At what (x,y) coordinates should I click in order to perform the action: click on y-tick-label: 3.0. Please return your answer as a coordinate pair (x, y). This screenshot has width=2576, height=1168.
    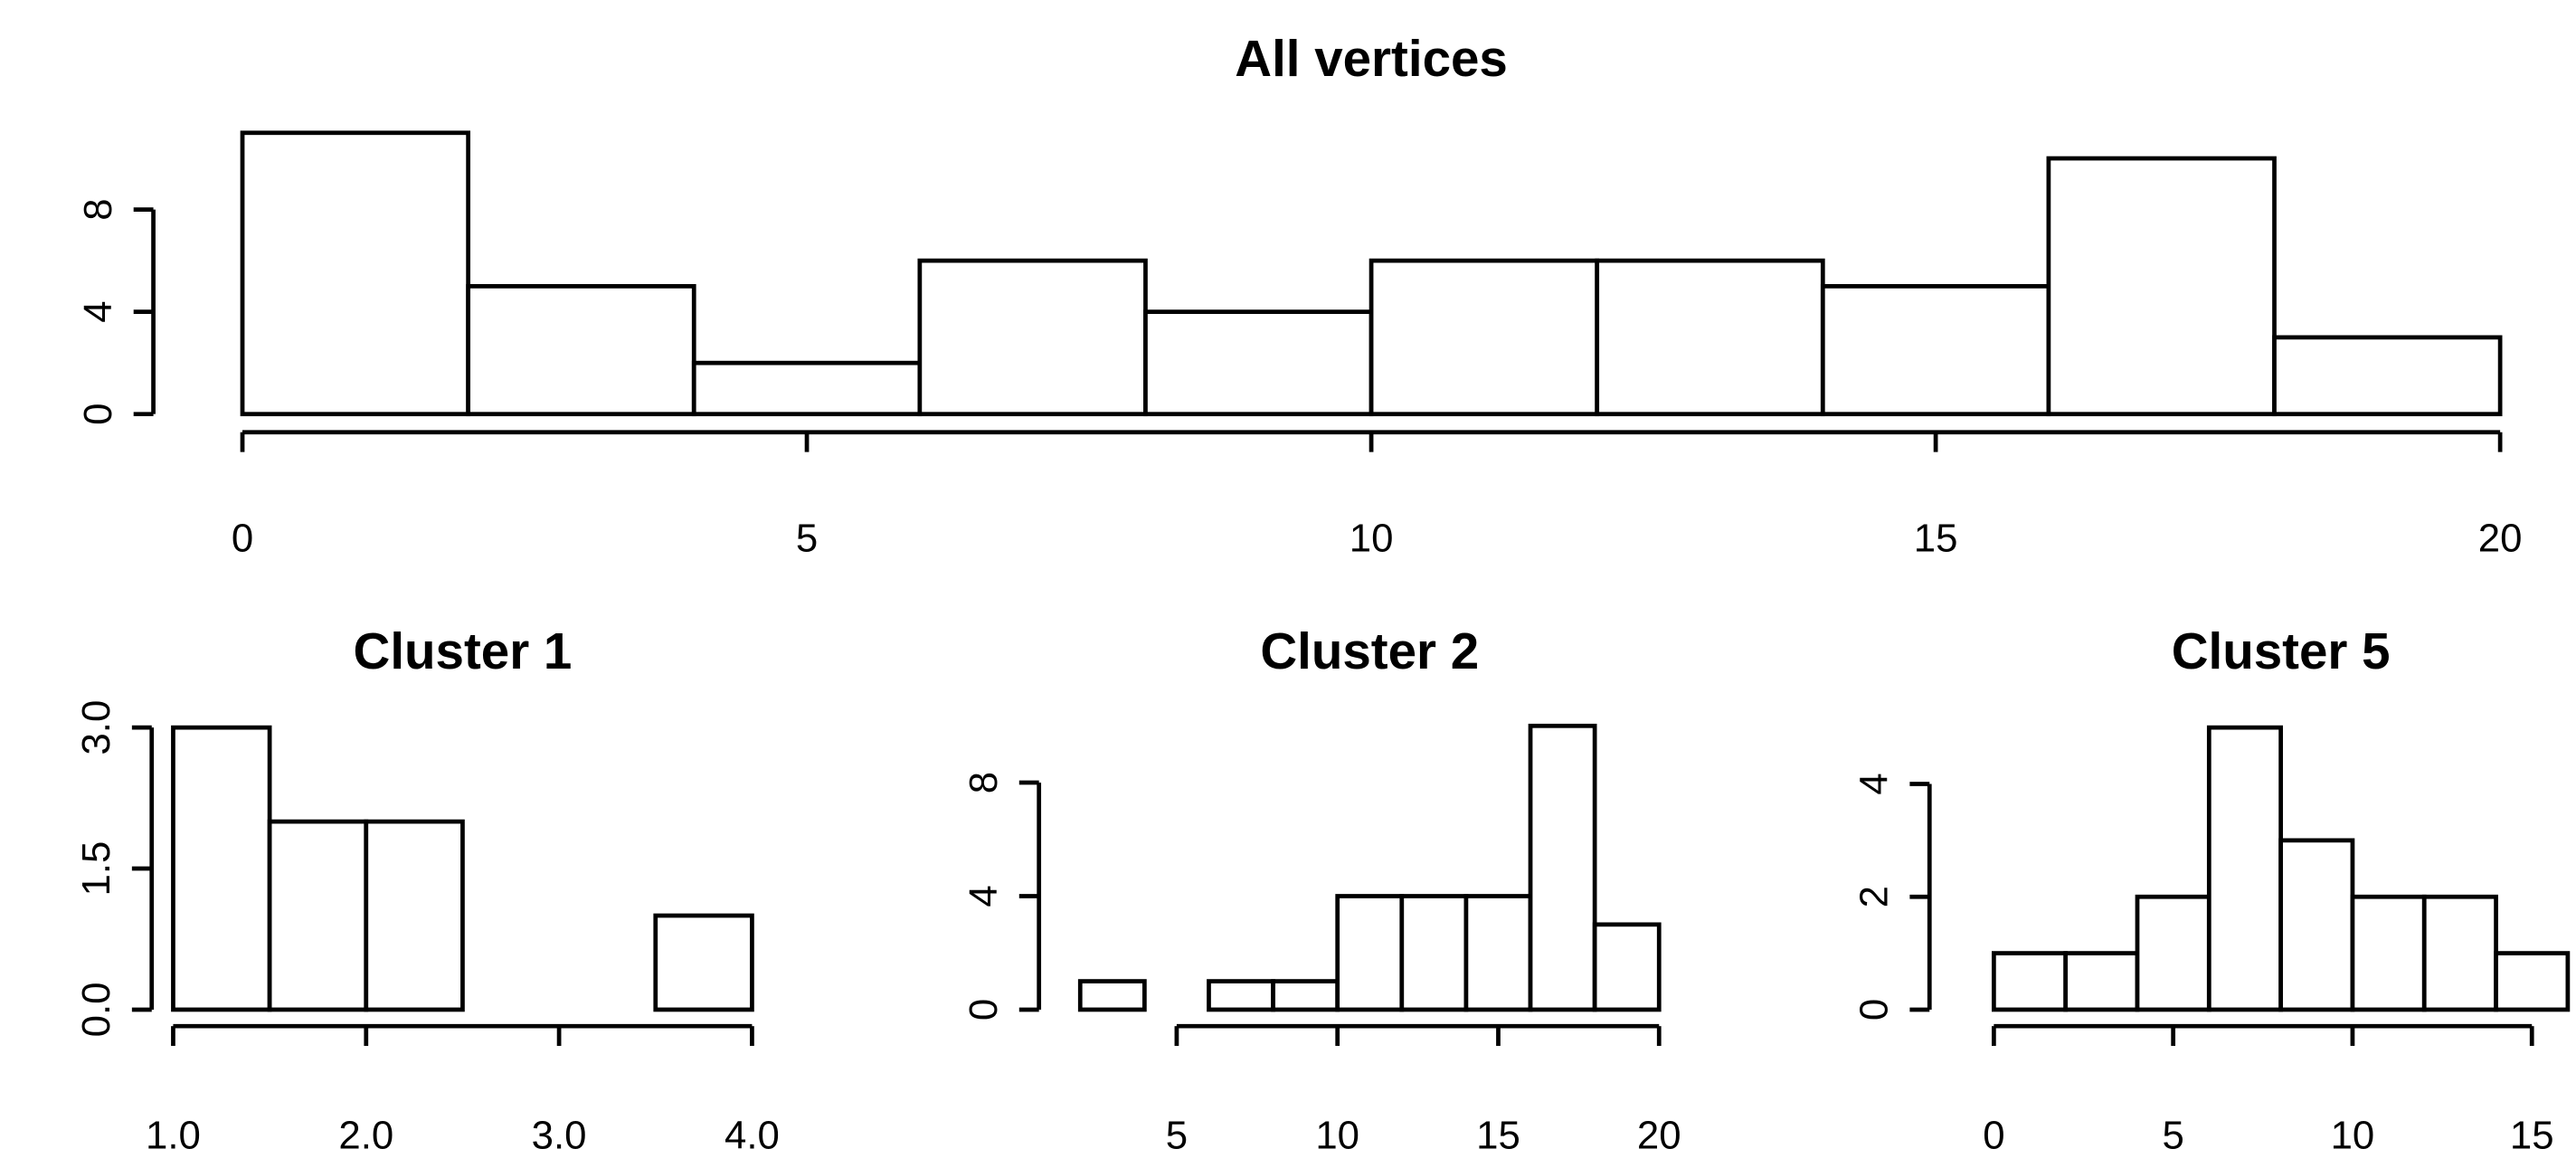
    Looking at the image, I should click on (96, 727).